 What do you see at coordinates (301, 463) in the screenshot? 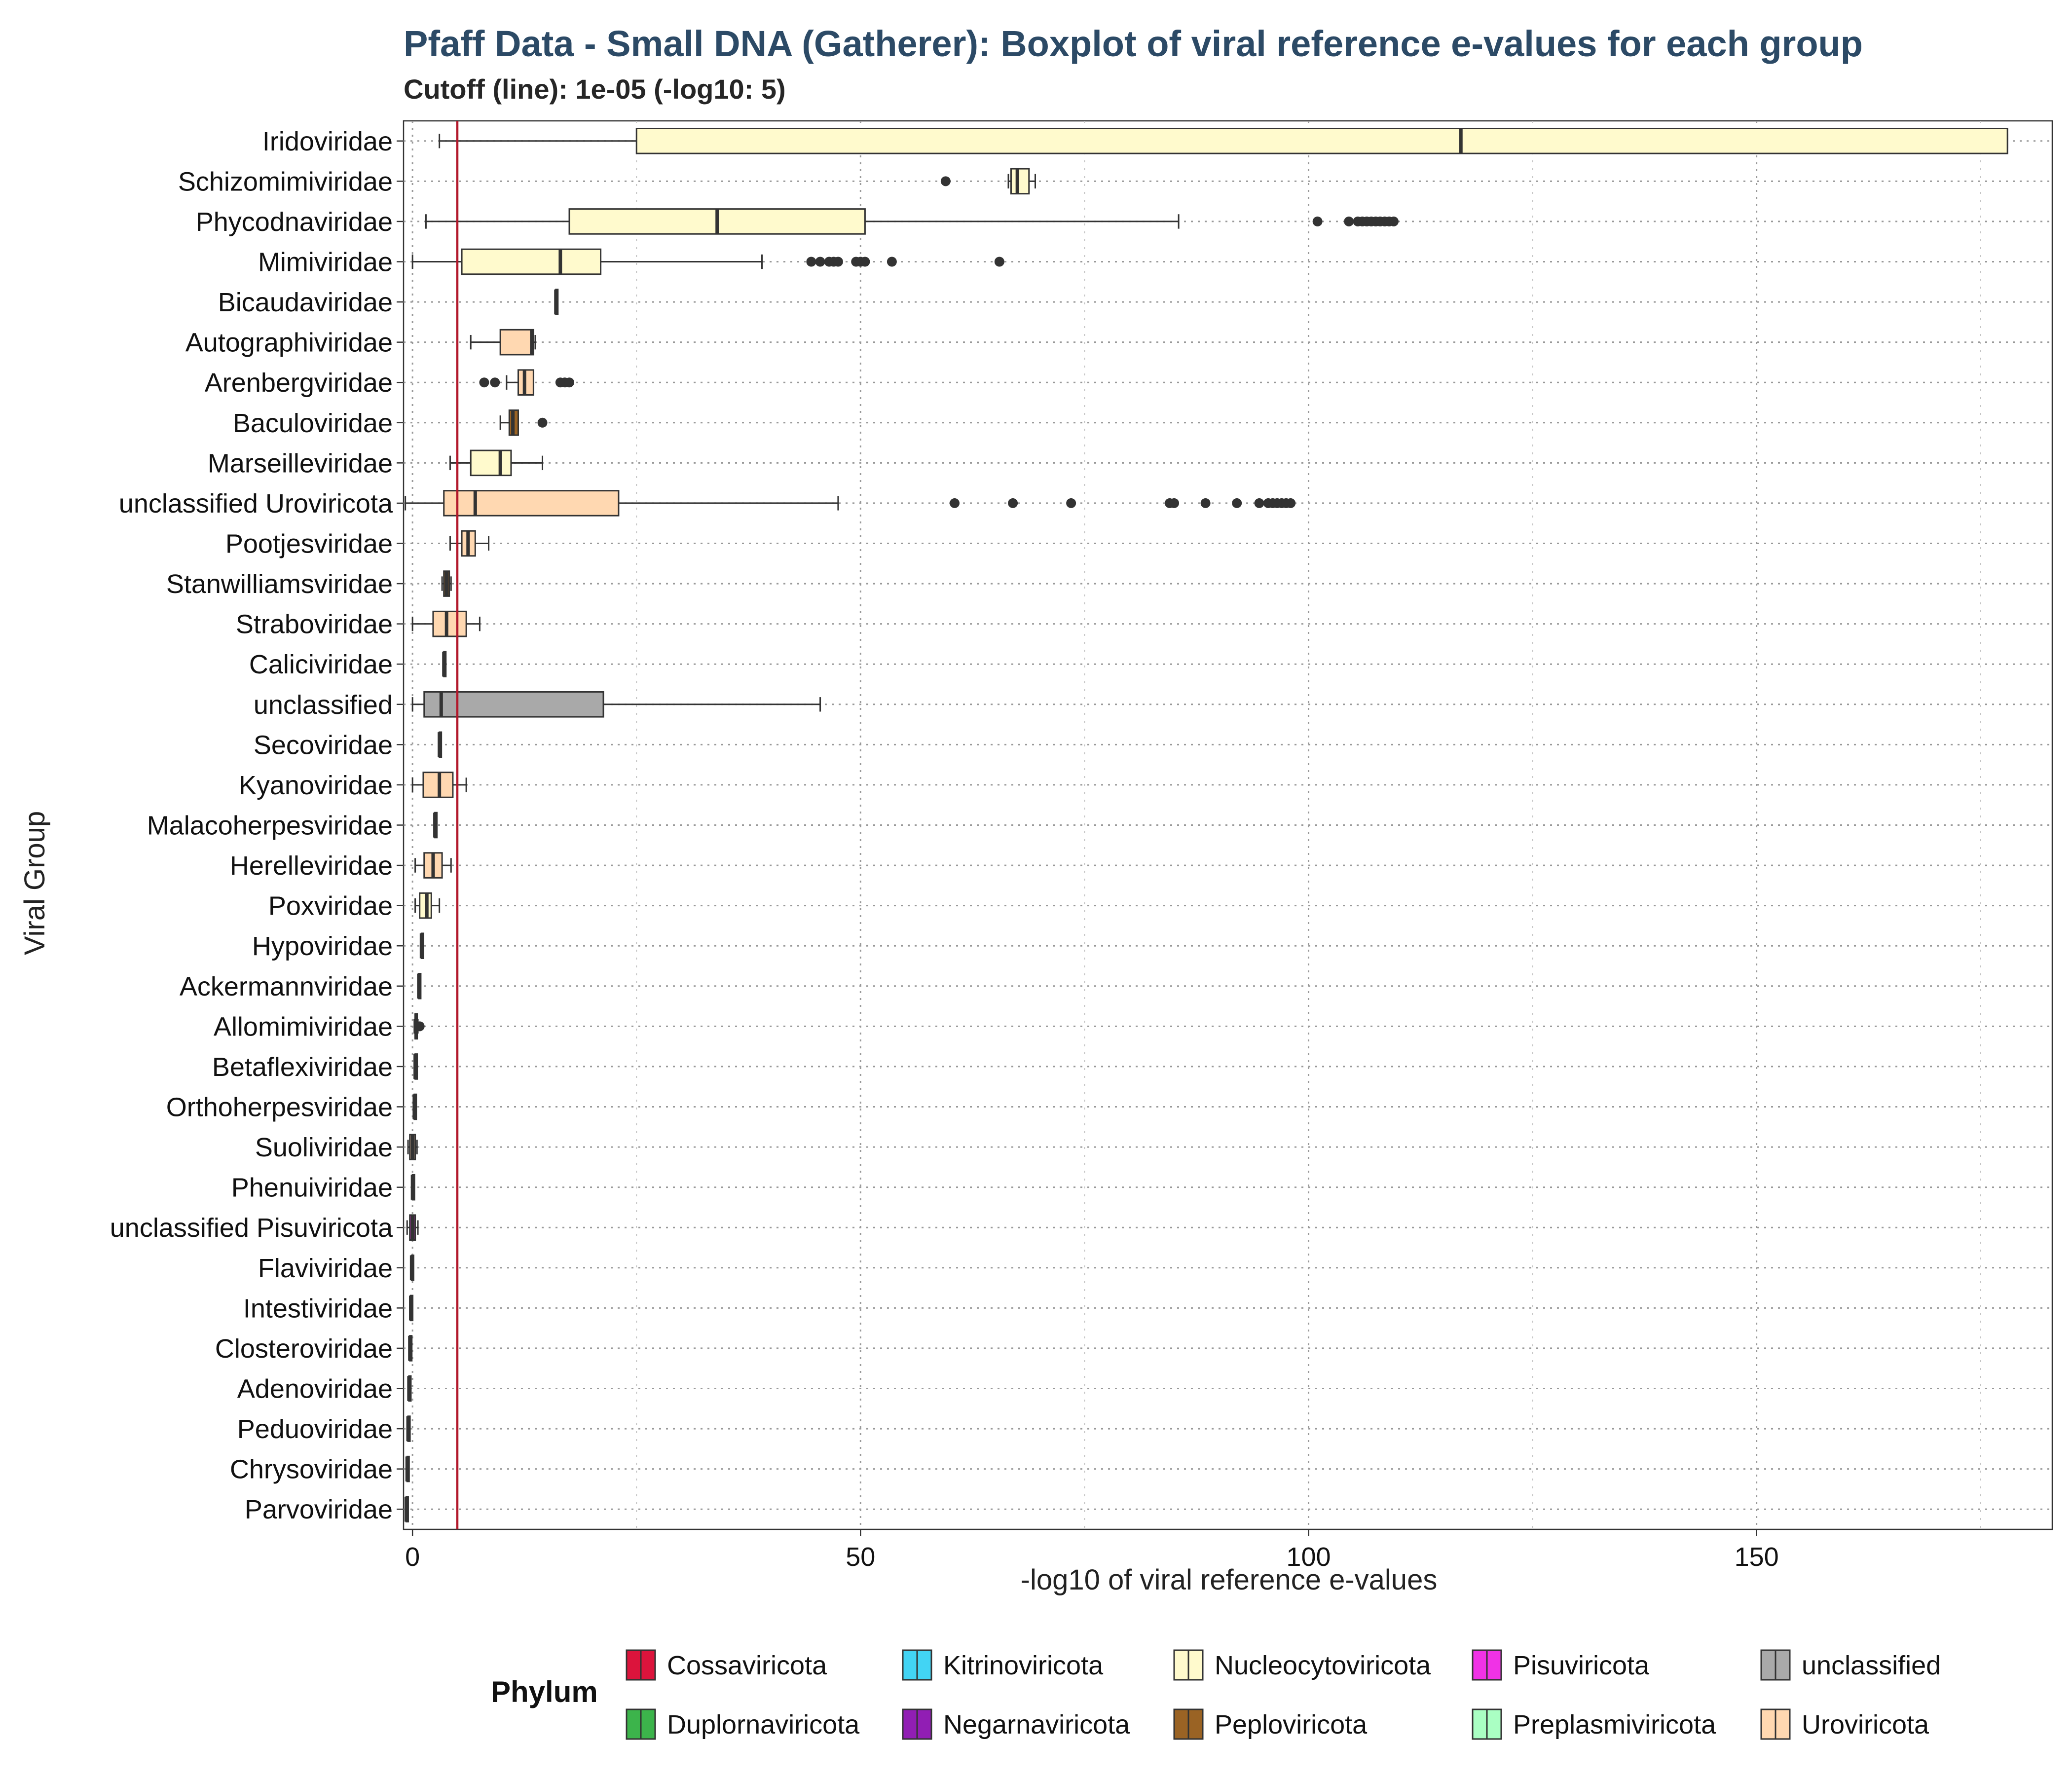
I see `y-tick-label: Marseilleviridae` at bounding box center [301, 463].